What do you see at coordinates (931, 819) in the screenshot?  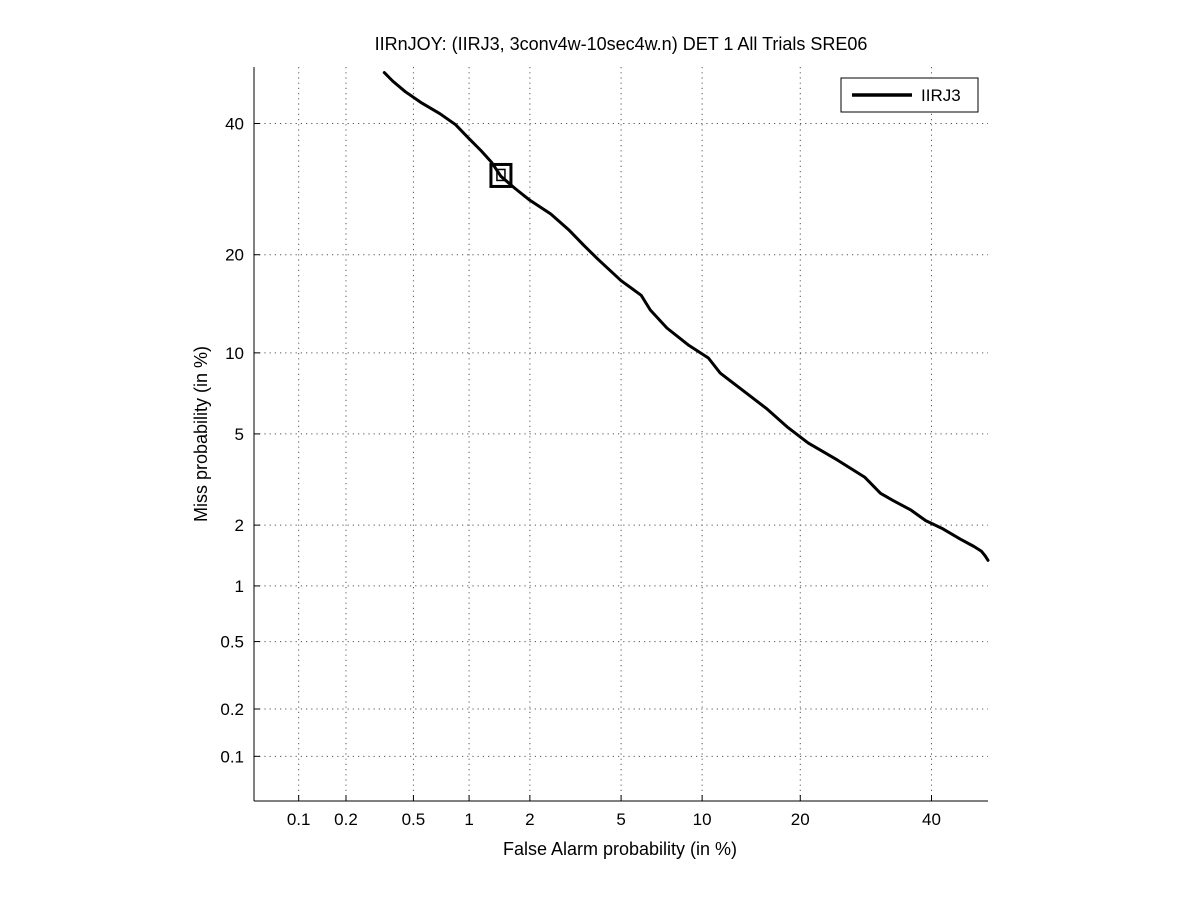 I see `x-tick-label: 40` at bounding box center [931, 819].